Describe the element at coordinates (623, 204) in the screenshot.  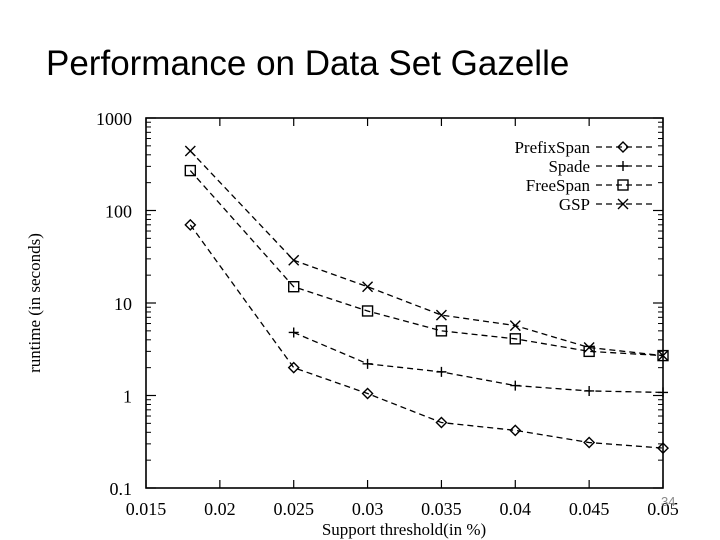
I see `legend-marker-gsp` at that location.